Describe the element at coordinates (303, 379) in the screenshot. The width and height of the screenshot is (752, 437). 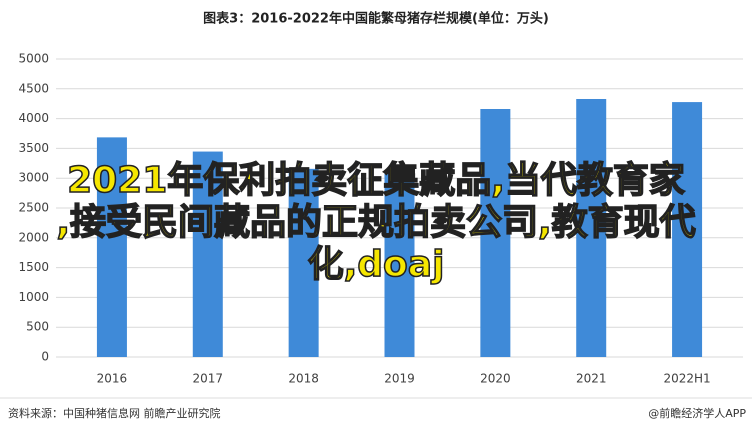
I see `x-tick-label: 2018` at that location.